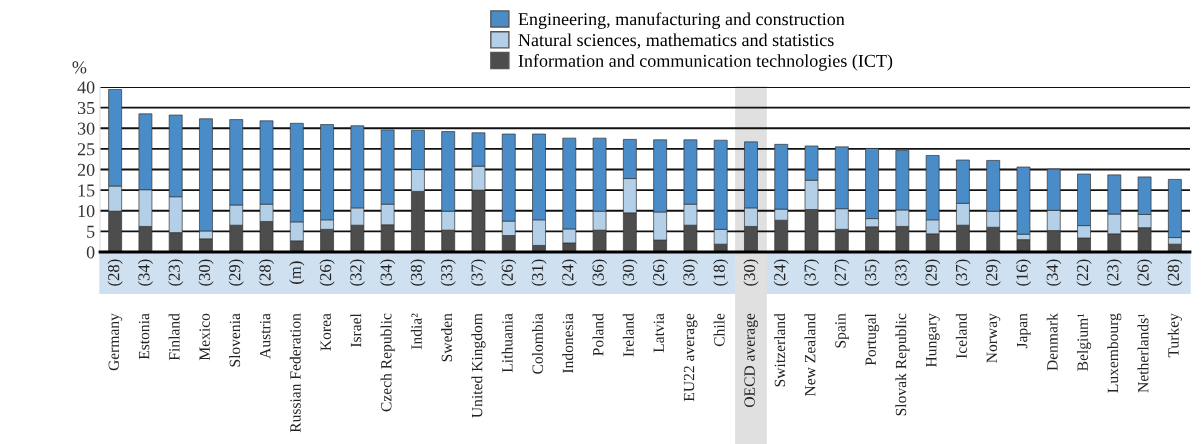 This screenshot has height=444, width=1203. What do you see at coordinates (86, 169) in the screenshot?
I see `y-tick-label: 20` at bounding box center [86, 169].